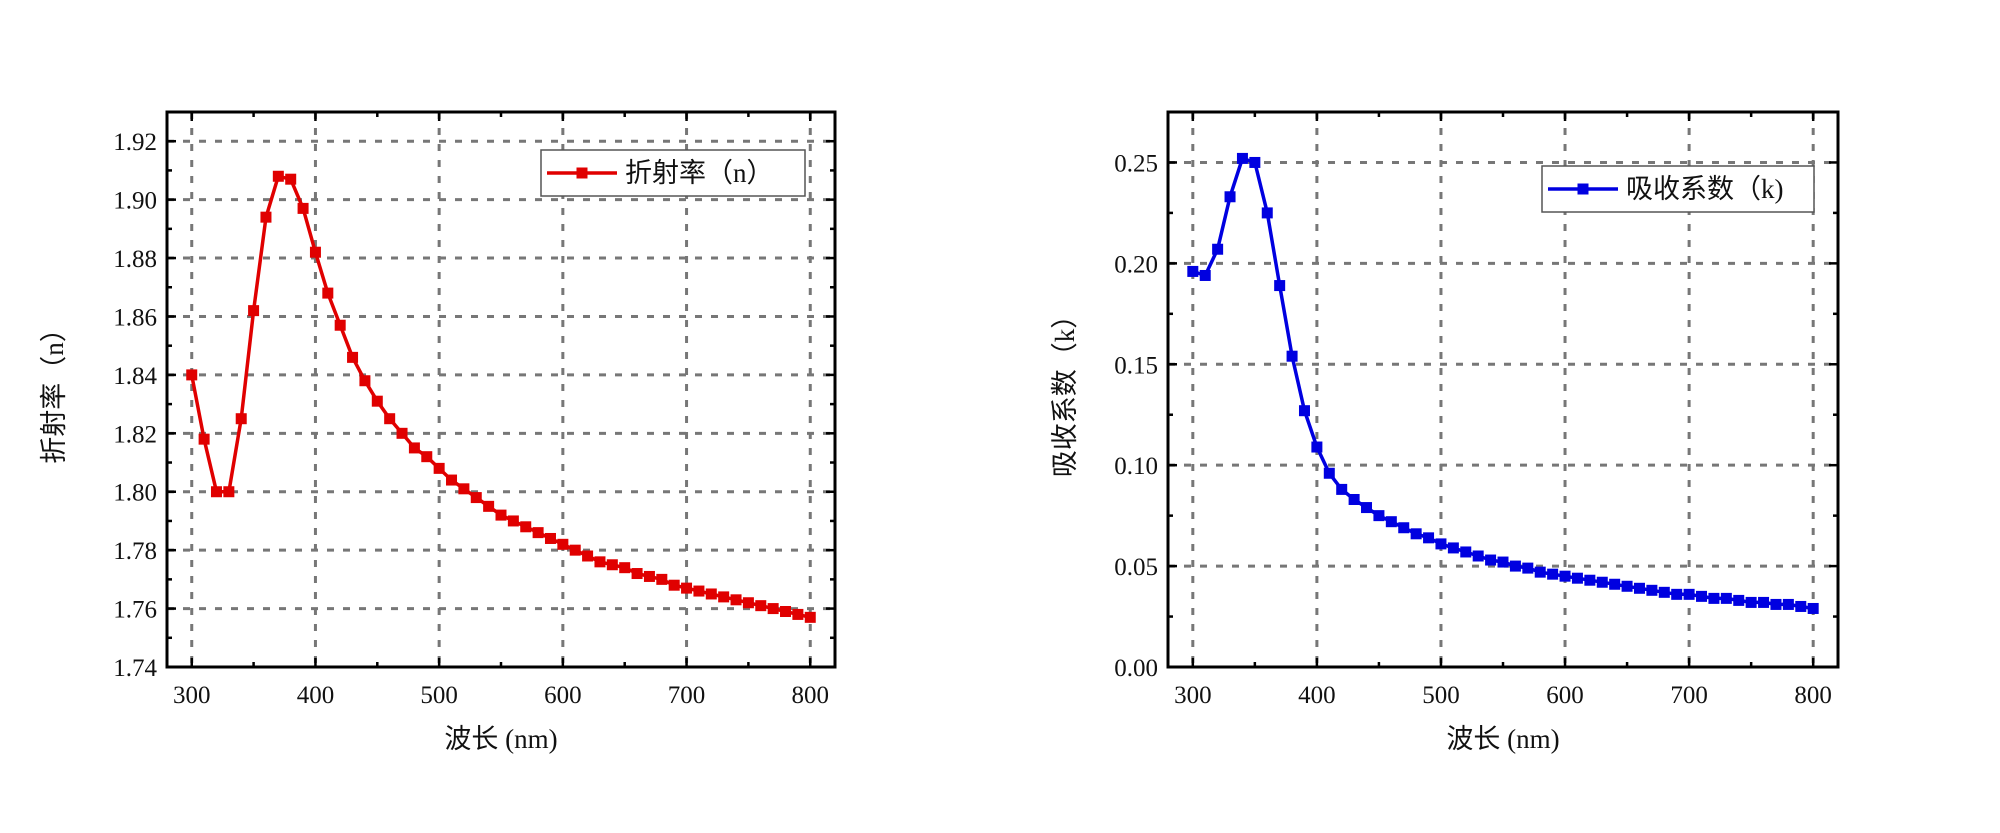  What do you see at coordinates (1136, 466) in the screenshot?
I see `chart-1-ytick-label-2: 0.10` at bounding box center [1136, 466].